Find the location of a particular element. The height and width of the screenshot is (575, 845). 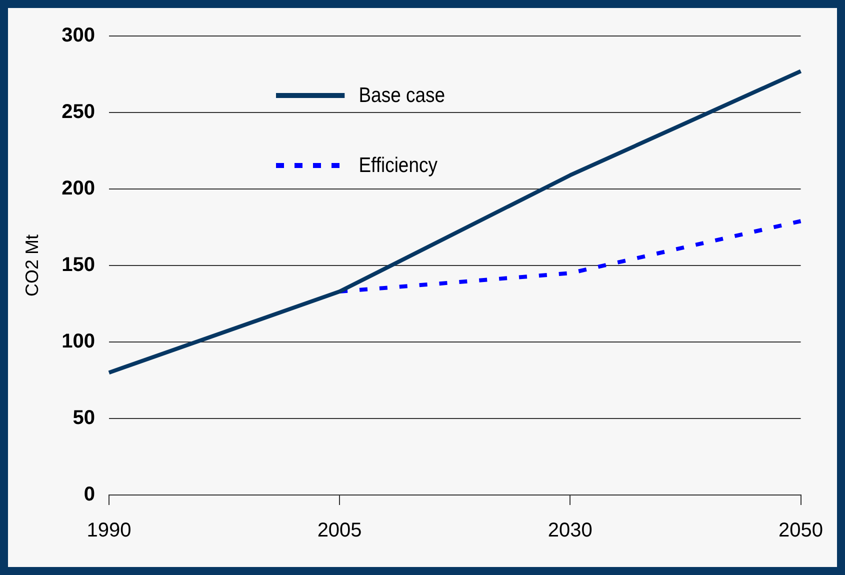

y-tick-label: 300 is located at coordinates (78, 35).